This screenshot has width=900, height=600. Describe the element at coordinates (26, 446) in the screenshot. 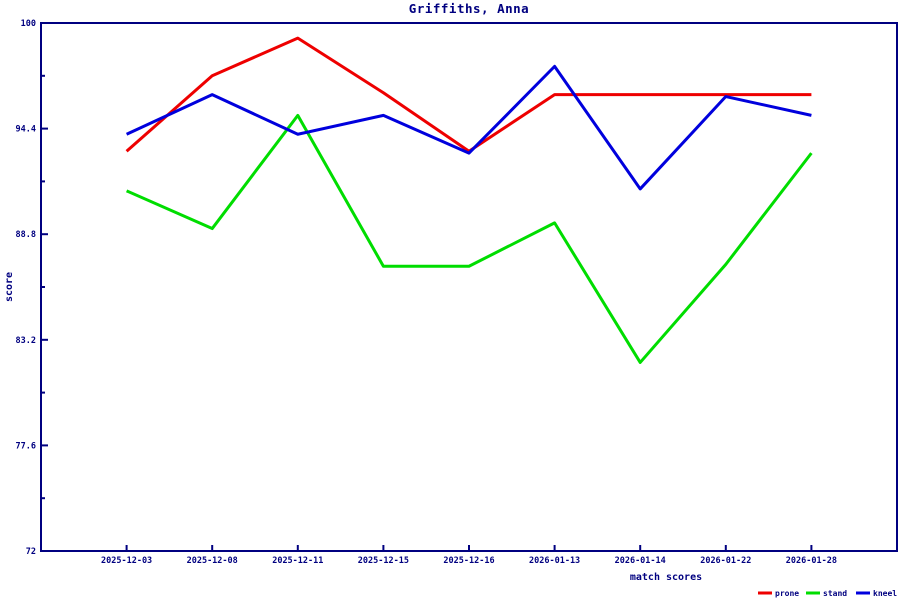

I see `y-tick-label: 77.6` at that location.